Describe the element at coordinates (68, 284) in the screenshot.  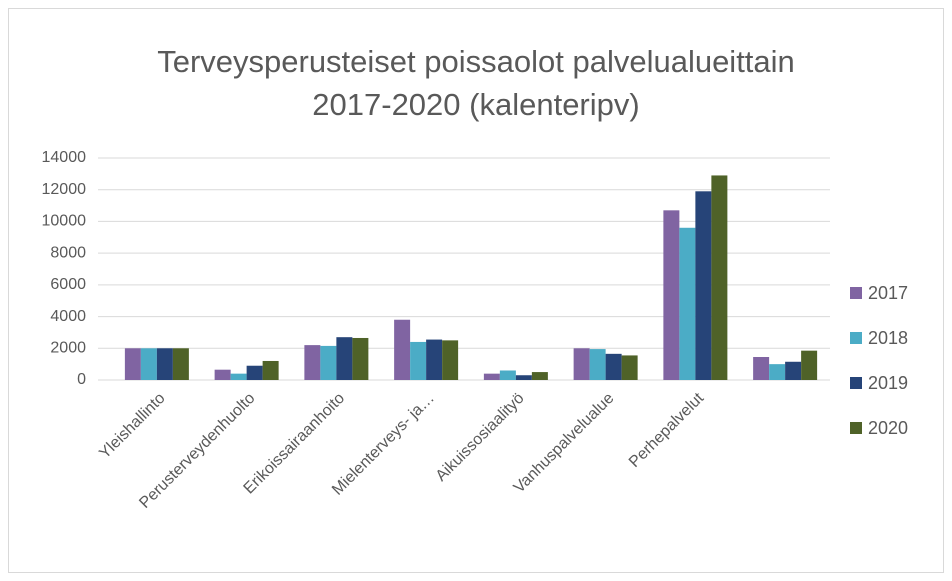
I see `y-tick-label: 6000` at that location.